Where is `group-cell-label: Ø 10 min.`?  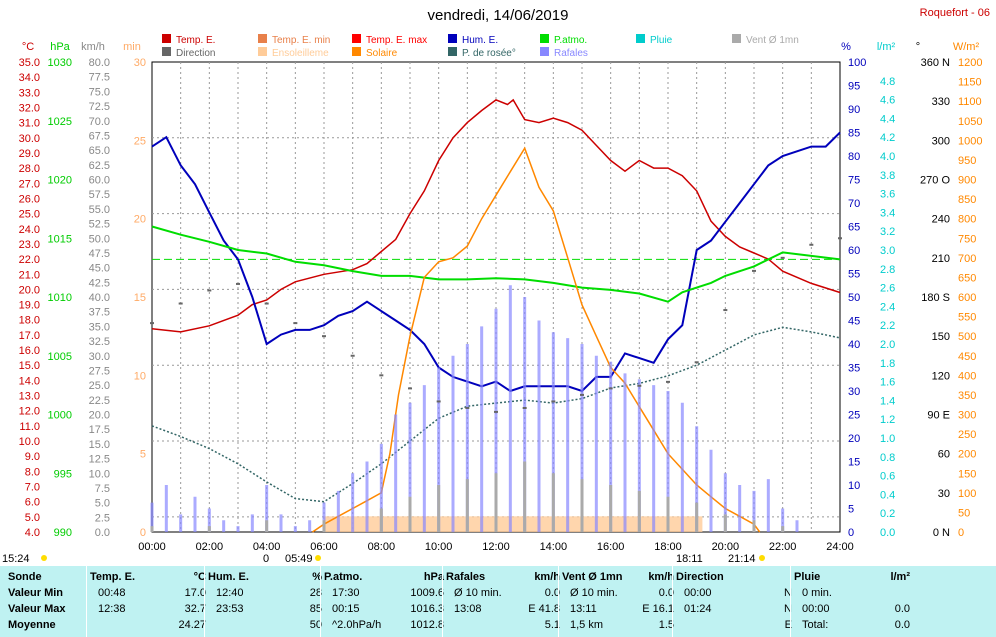 group-cell-label: Ø 10 min. is located at coordinates (478, 593).